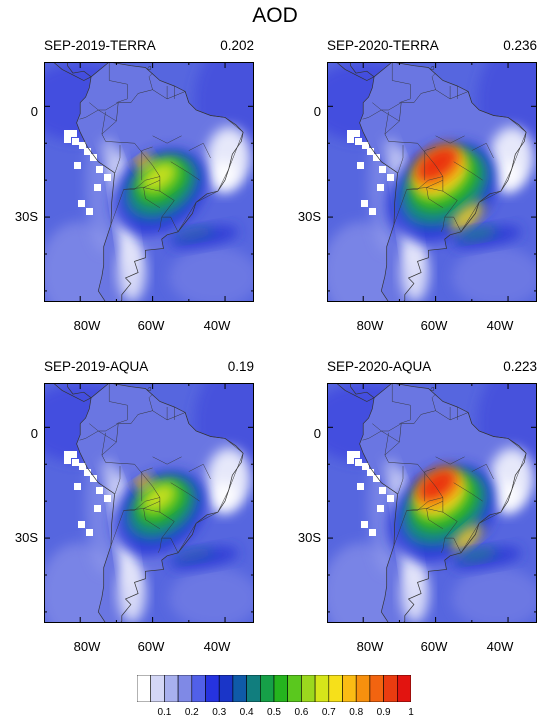  I want to click on panel-mean-value: 0.202, so click(237, 45).